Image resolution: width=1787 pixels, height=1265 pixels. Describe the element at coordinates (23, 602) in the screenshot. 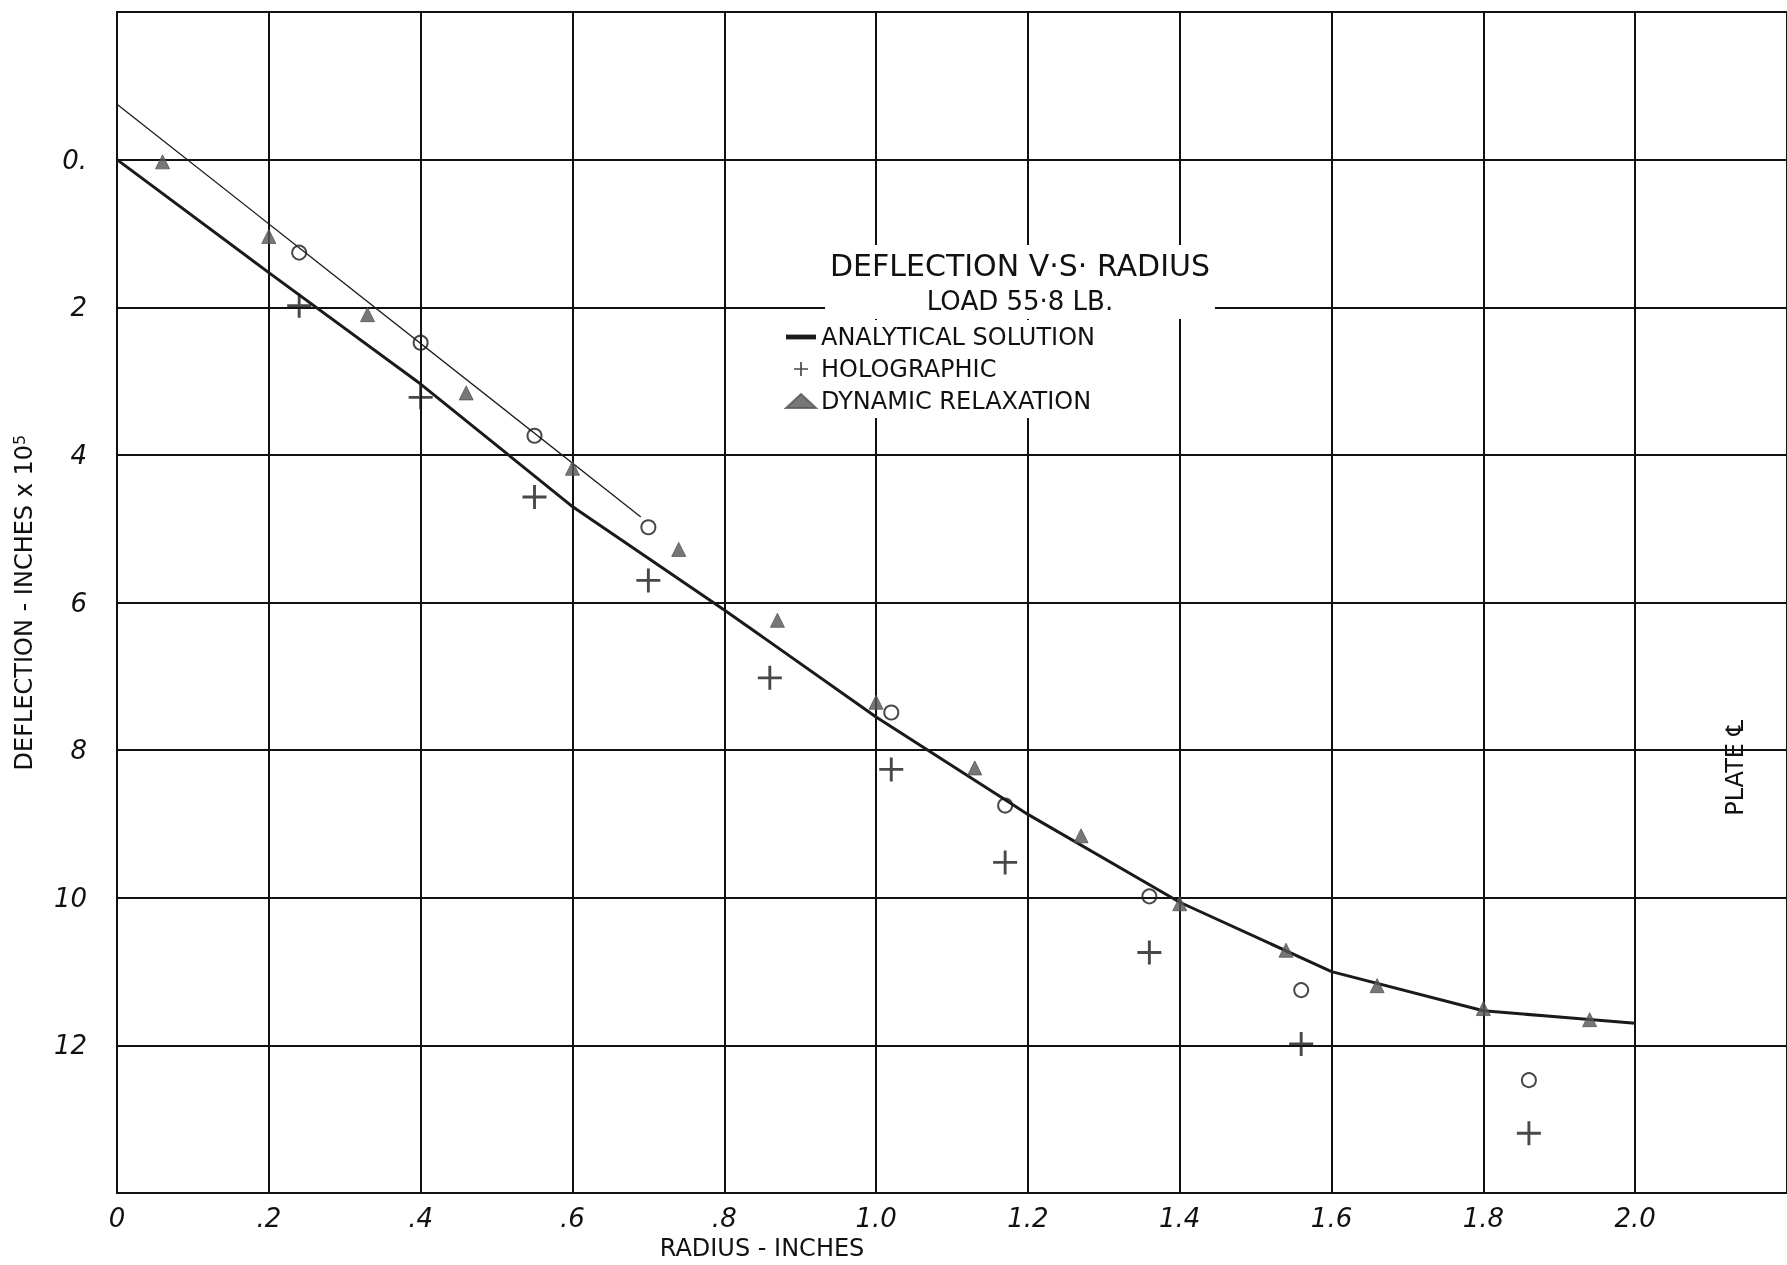

I see `y-axis-title: DEFLECTION - INCHES x 105` at that location.